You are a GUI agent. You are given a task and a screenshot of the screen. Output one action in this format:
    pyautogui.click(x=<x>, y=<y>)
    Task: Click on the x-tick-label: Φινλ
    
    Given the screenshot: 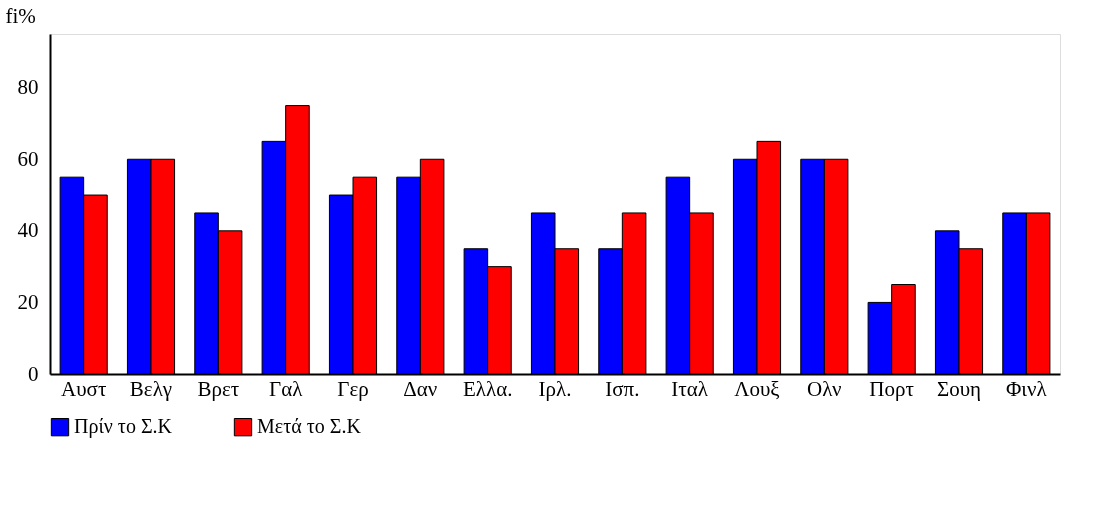 What is the action you would take?
    pyautogui.click(x=1026, y=388)
    